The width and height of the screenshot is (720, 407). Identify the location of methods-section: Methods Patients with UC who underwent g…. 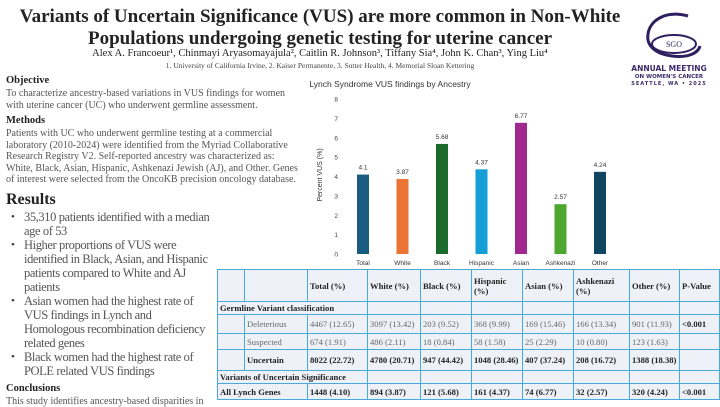
(152, 150).